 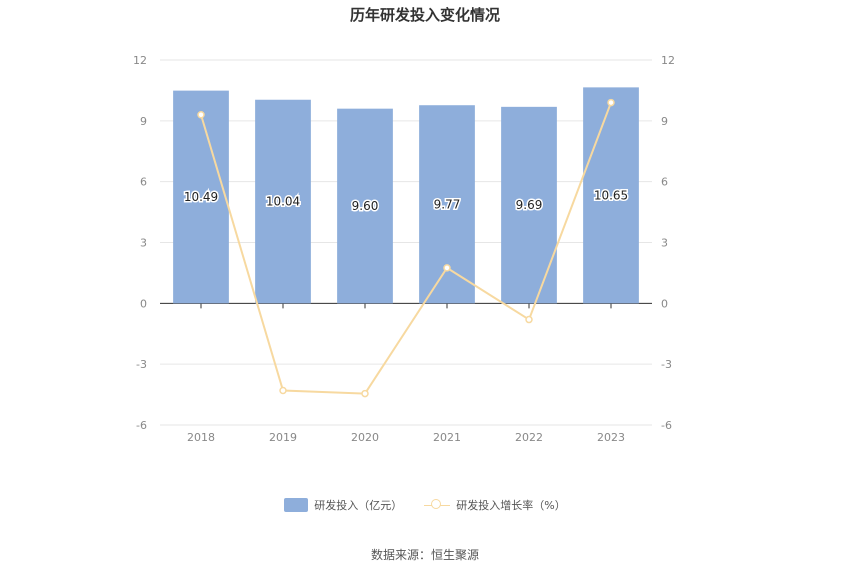 I want to click on y-tick-left-label: 9, so click(x=143, y=121).